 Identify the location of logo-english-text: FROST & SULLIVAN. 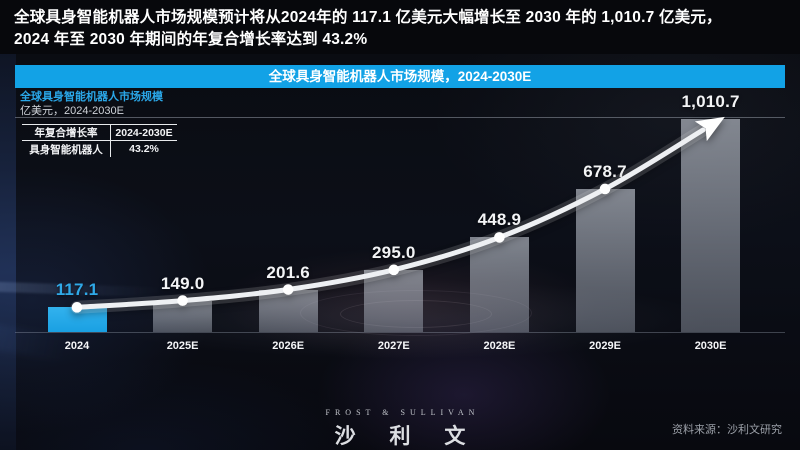
(402, 412).